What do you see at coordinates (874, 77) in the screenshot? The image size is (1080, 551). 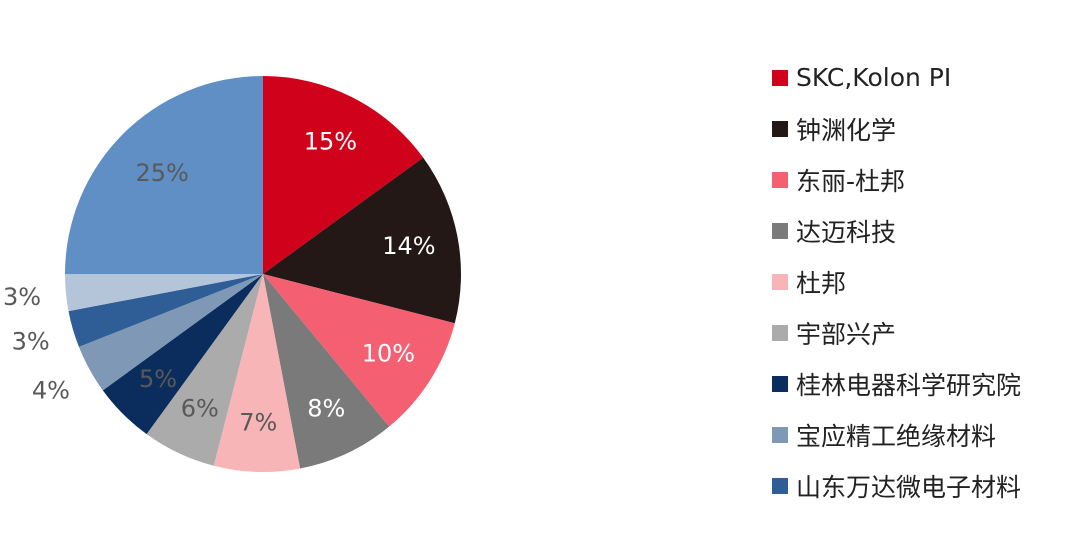 I see `legend-label: SKC,Kolon PI` at bounding box center [874, 77].